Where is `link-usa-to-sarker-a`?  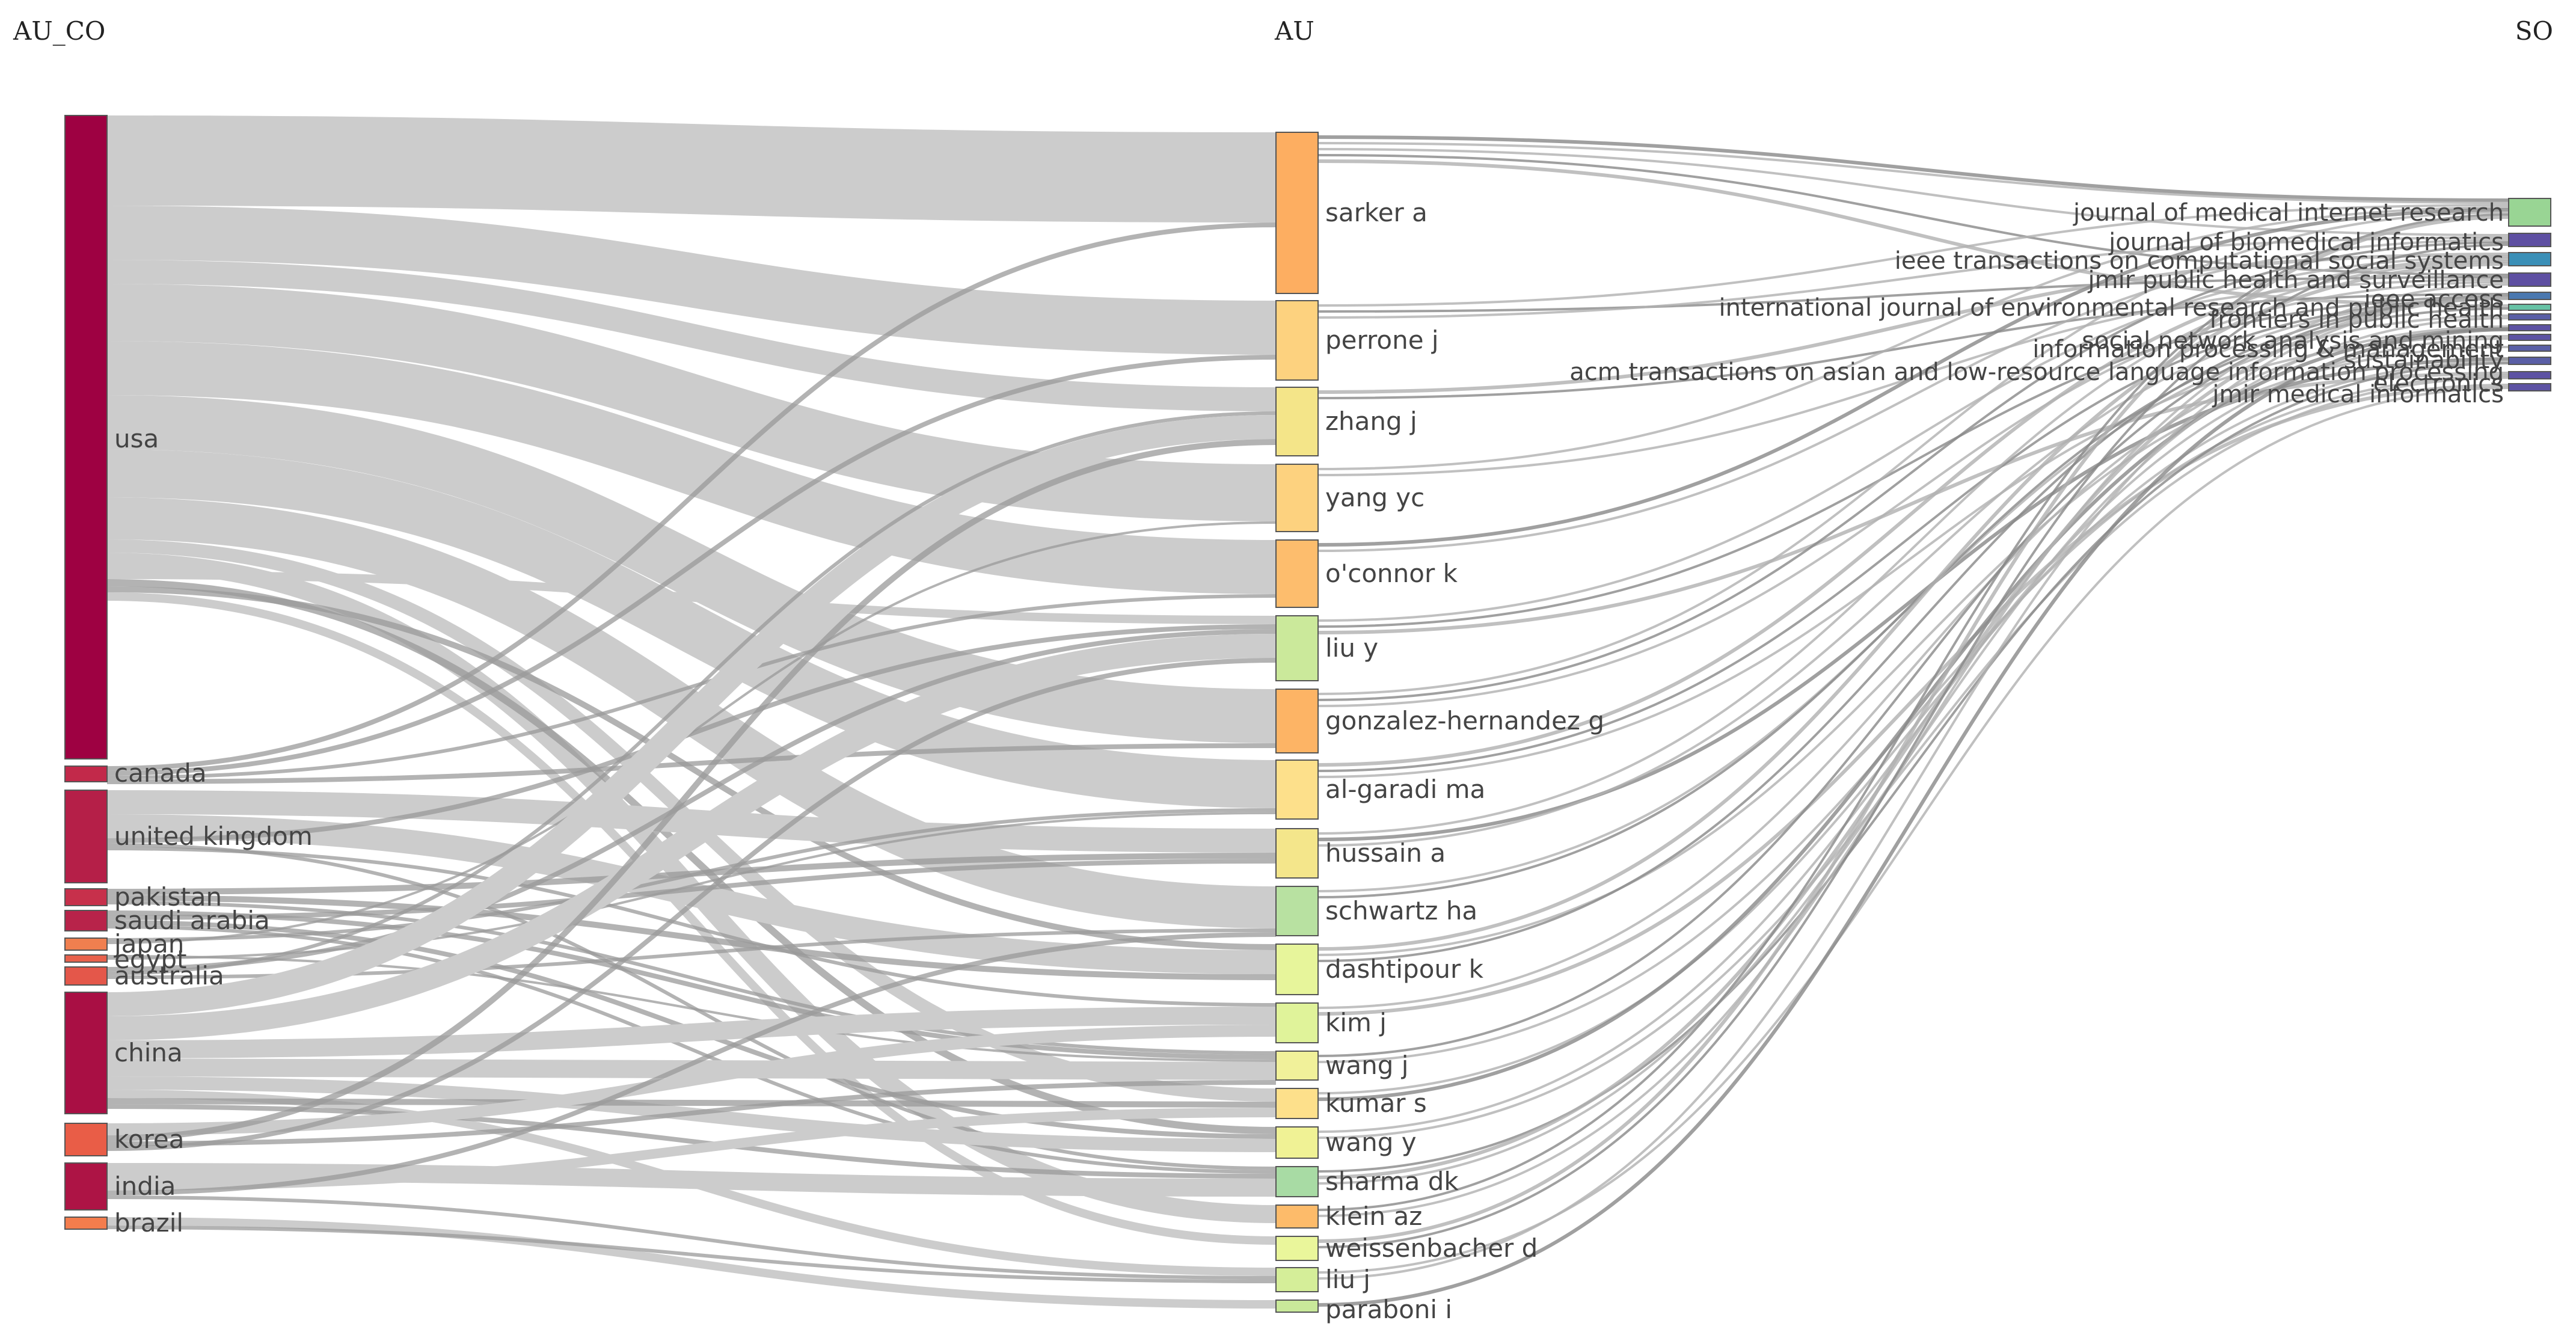 link-usa-to-sarker-a is located at coordinates (691, 169).